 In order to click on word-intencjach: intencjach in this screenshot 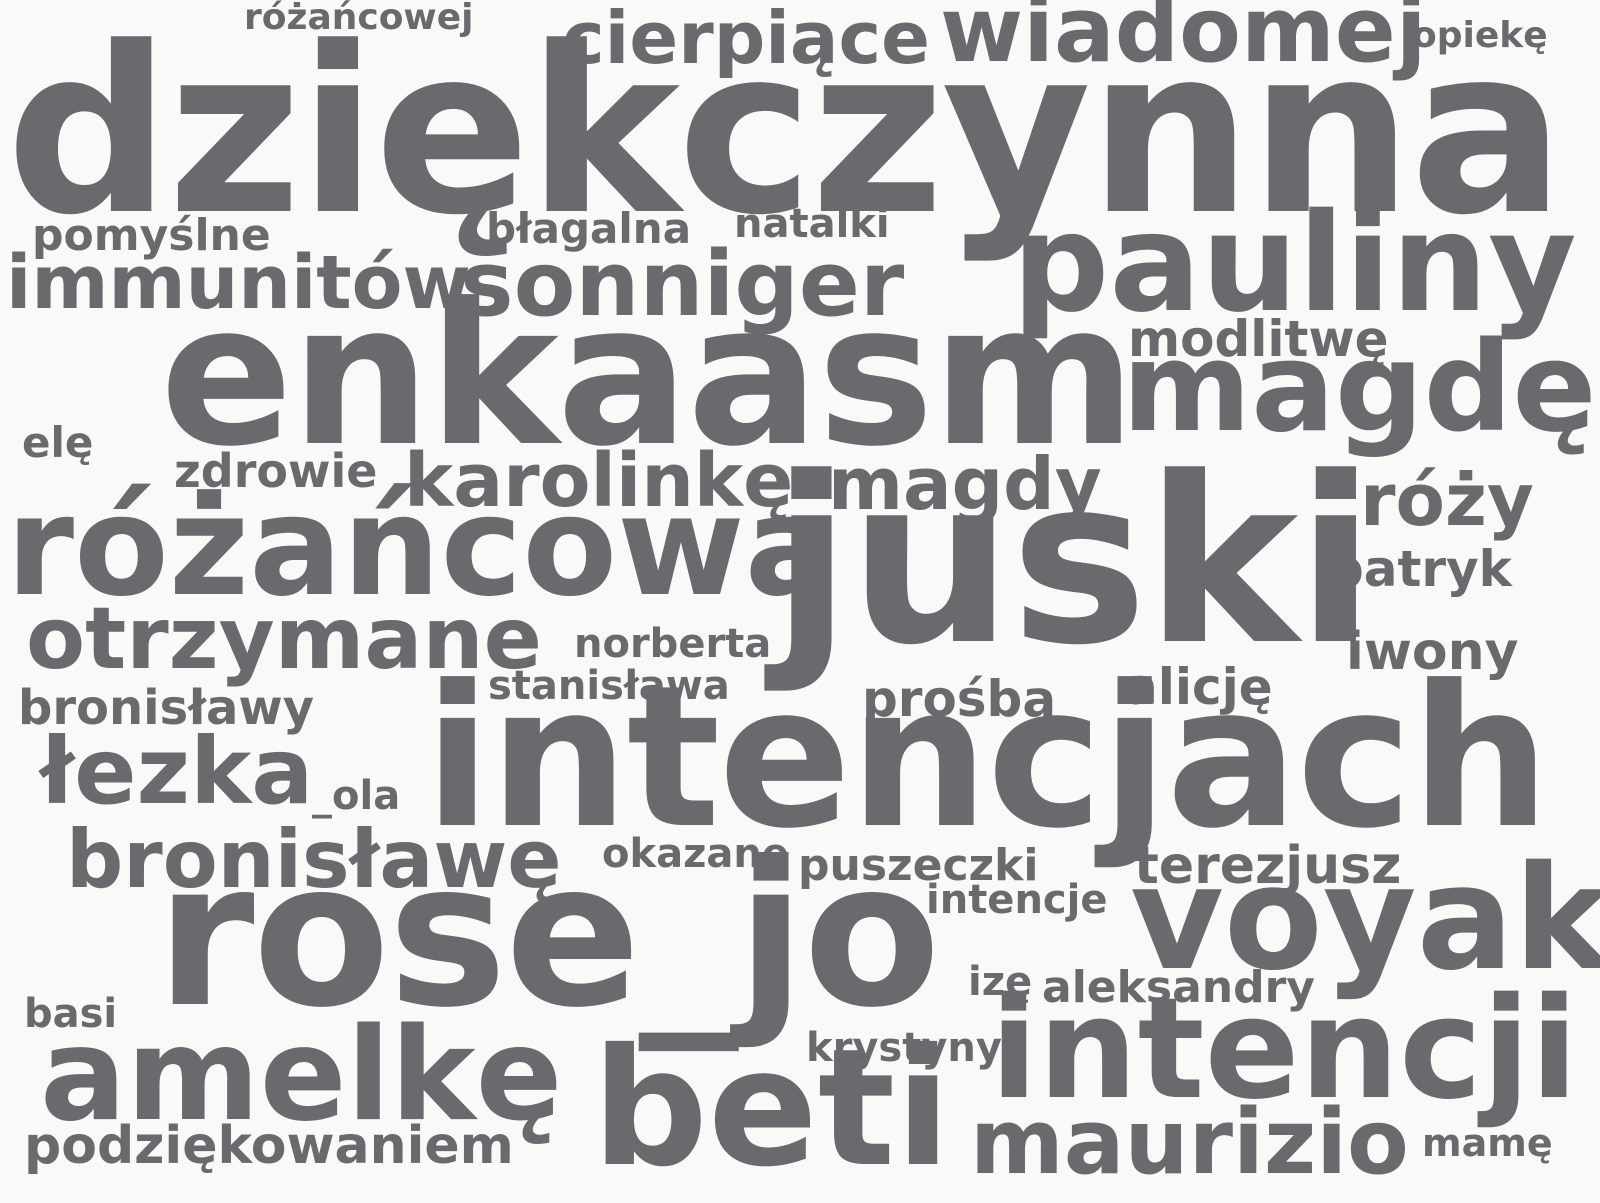, I will do `click(987, 758)`.